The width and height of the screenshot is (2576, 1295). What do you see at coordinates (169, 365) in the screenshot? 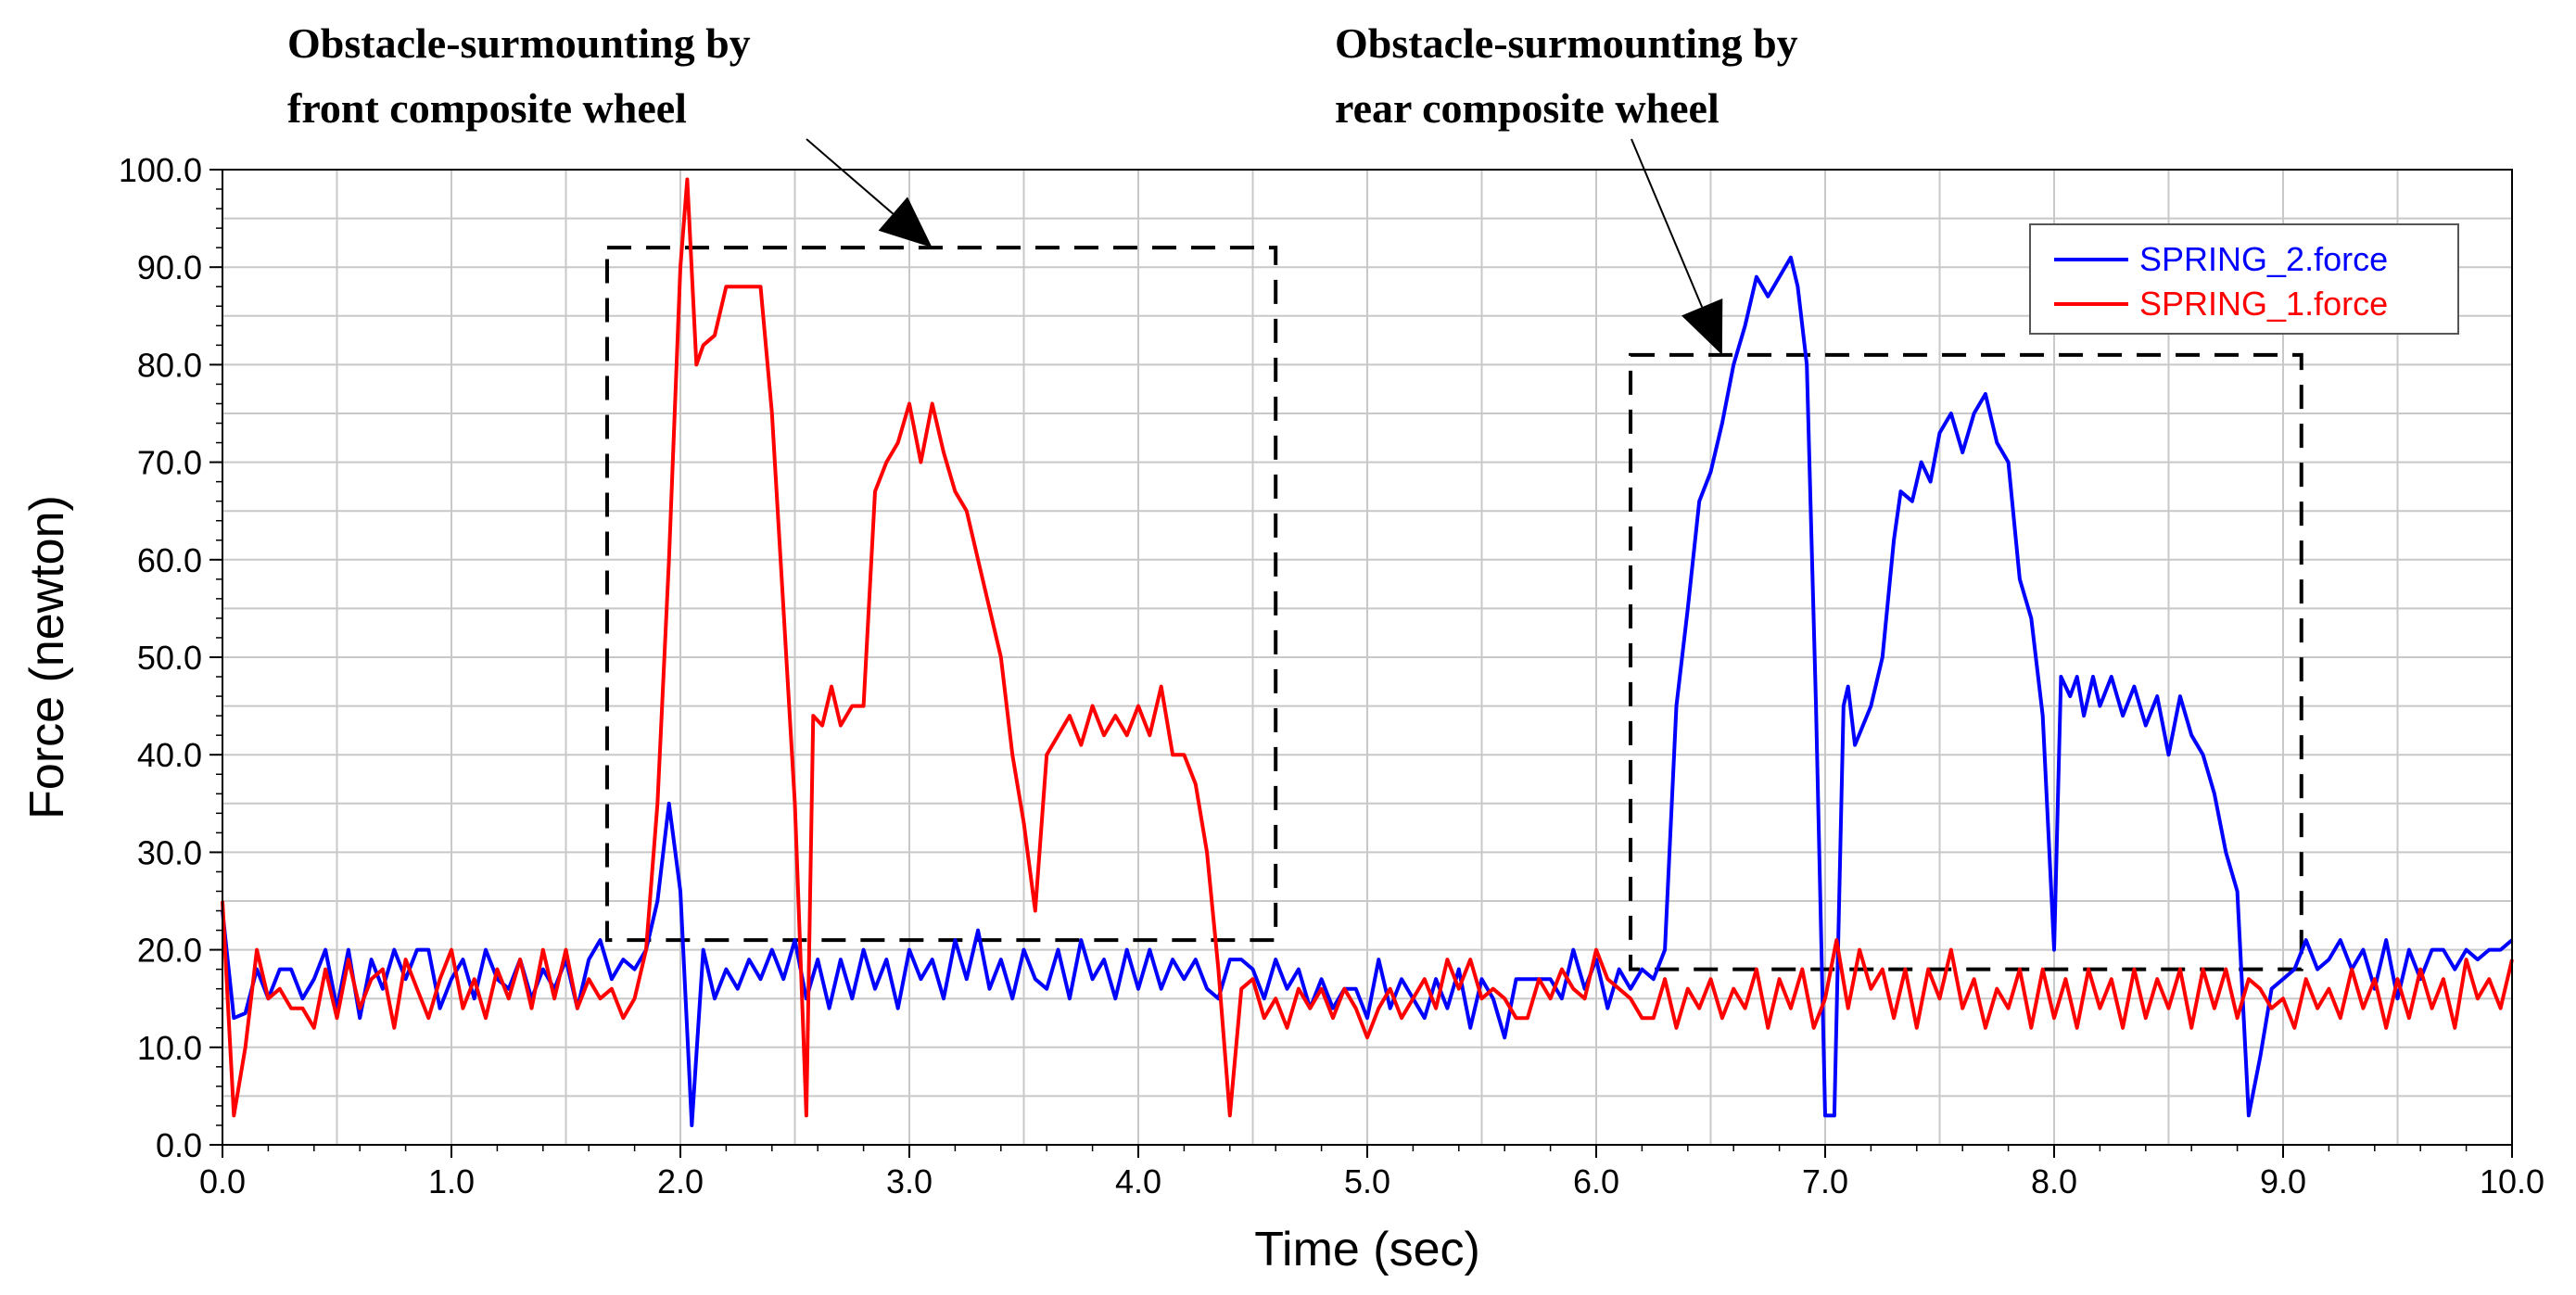
I see `y-tick-label: 80.0` at bounding box center [169, 365].